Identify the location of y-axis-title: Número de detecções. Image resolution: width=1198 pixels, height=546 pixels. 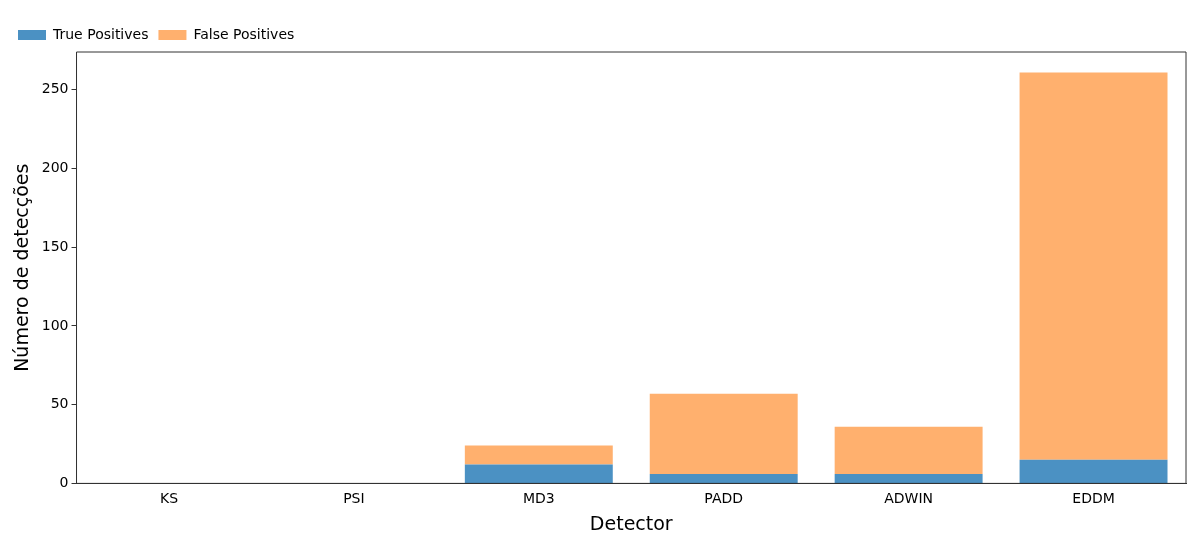
(21, 267).